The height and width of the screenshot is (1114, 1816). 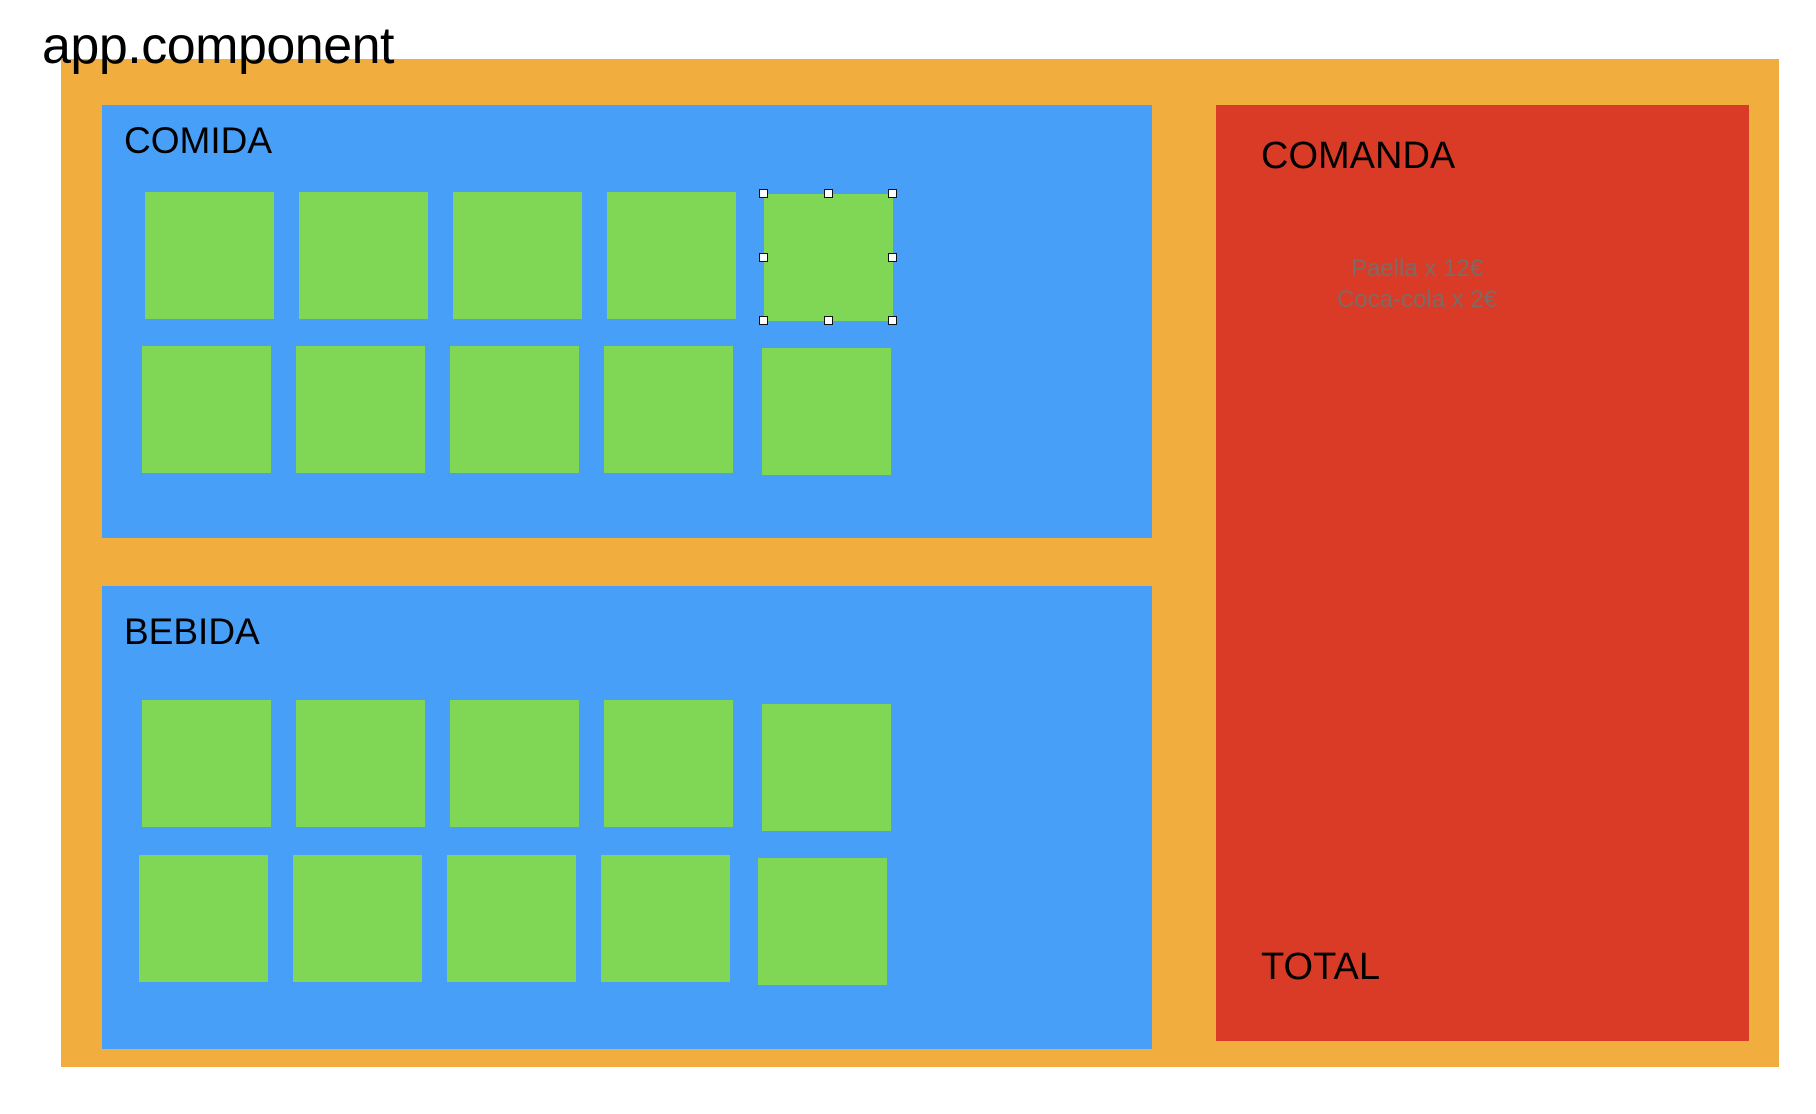 I want to click on order-list: Paella x 12€ Coca-cola x 2€, so click(x=1417, y=284).